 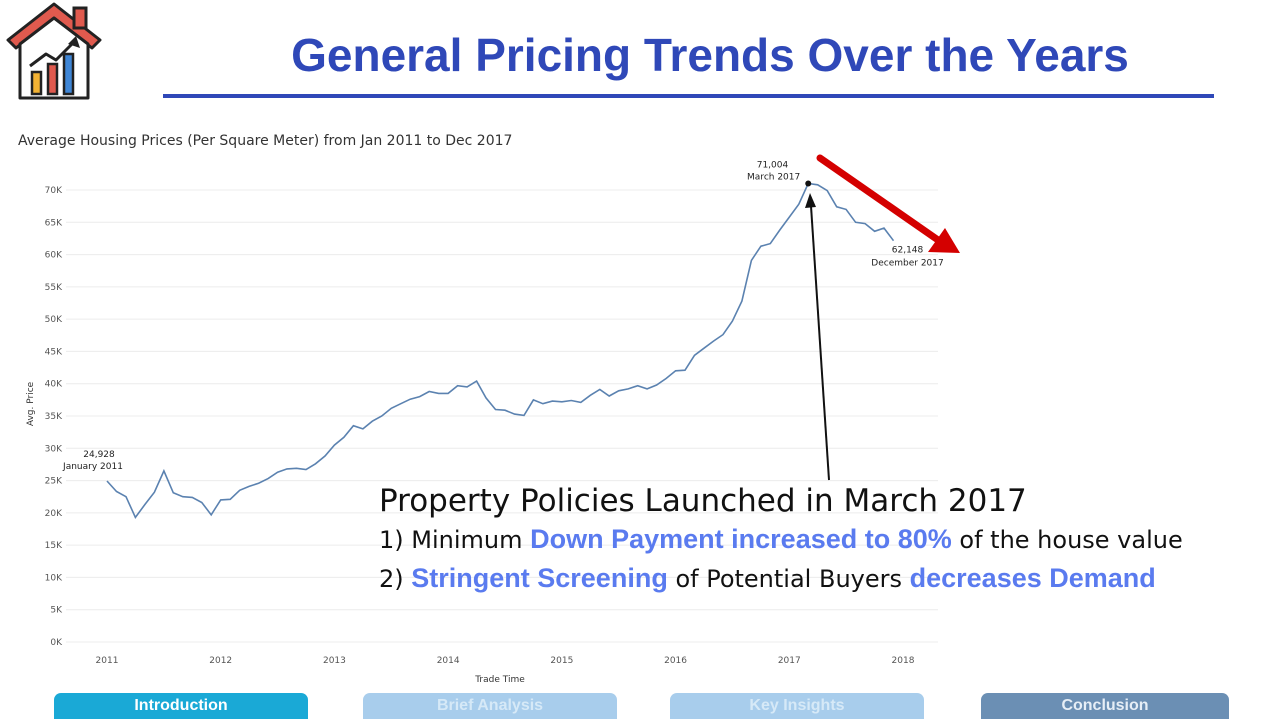 I want to click on policy-item-2-highlight-2: decreases Demand, so click(x=1032, y=578).